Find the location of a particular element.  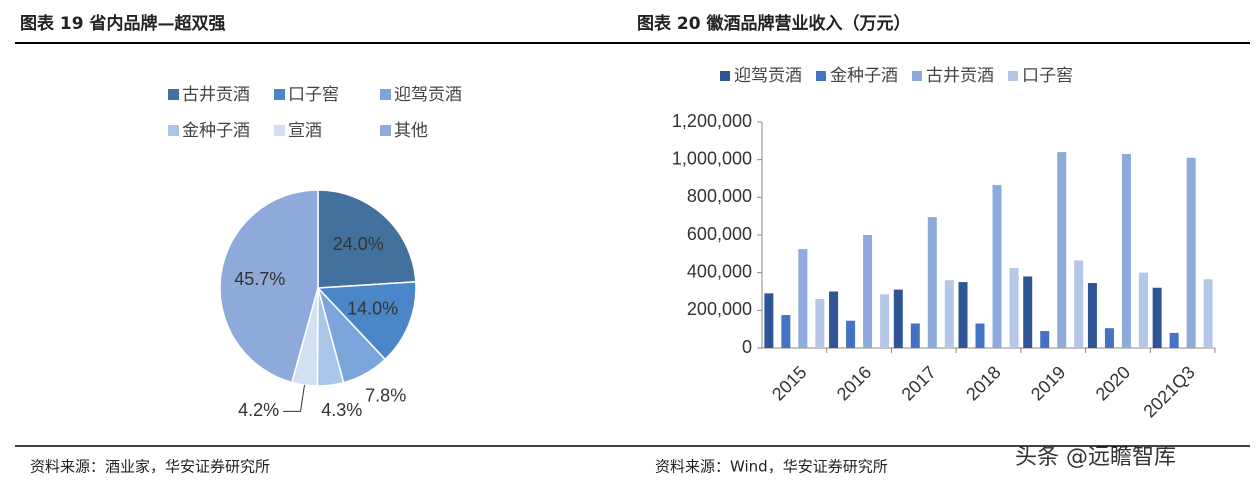

y-tick-label: 200,000 is located at coordinates (719, 309).